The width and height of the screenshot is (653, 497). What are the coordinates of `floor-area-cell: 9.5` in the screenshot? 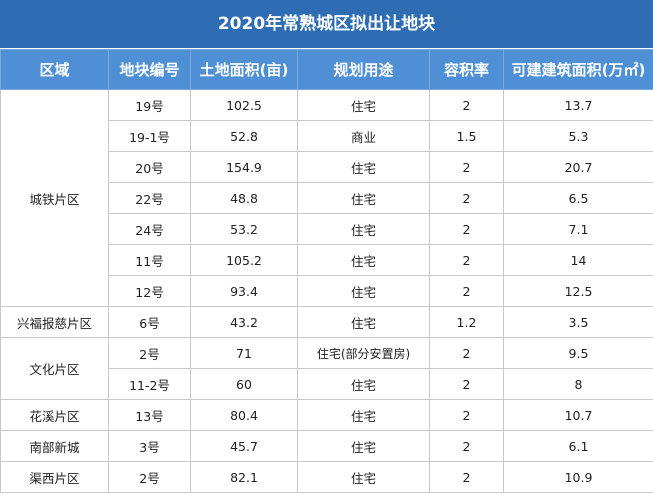 It's located at (578, 353).